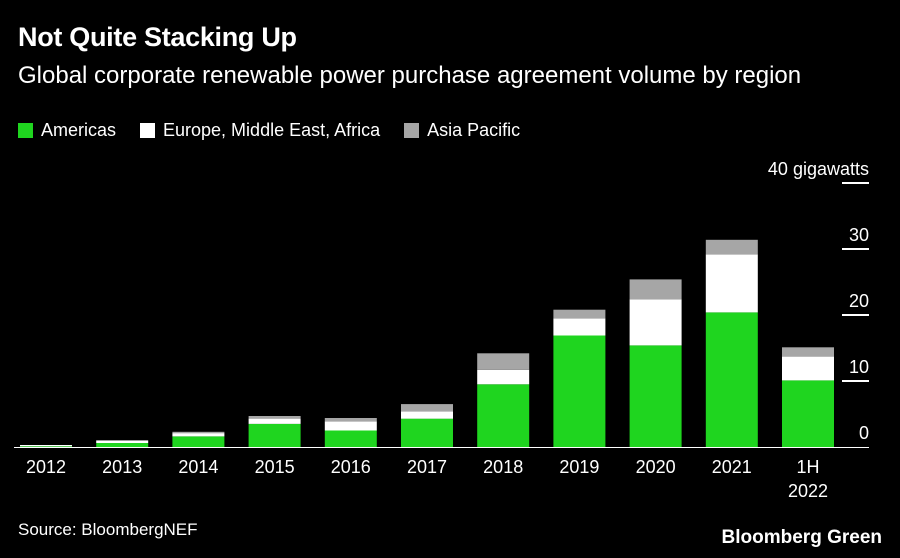 The height and width of the screenshot is (558, 900). I want to click on legend-item-americas: Americas, so click(67, 130).